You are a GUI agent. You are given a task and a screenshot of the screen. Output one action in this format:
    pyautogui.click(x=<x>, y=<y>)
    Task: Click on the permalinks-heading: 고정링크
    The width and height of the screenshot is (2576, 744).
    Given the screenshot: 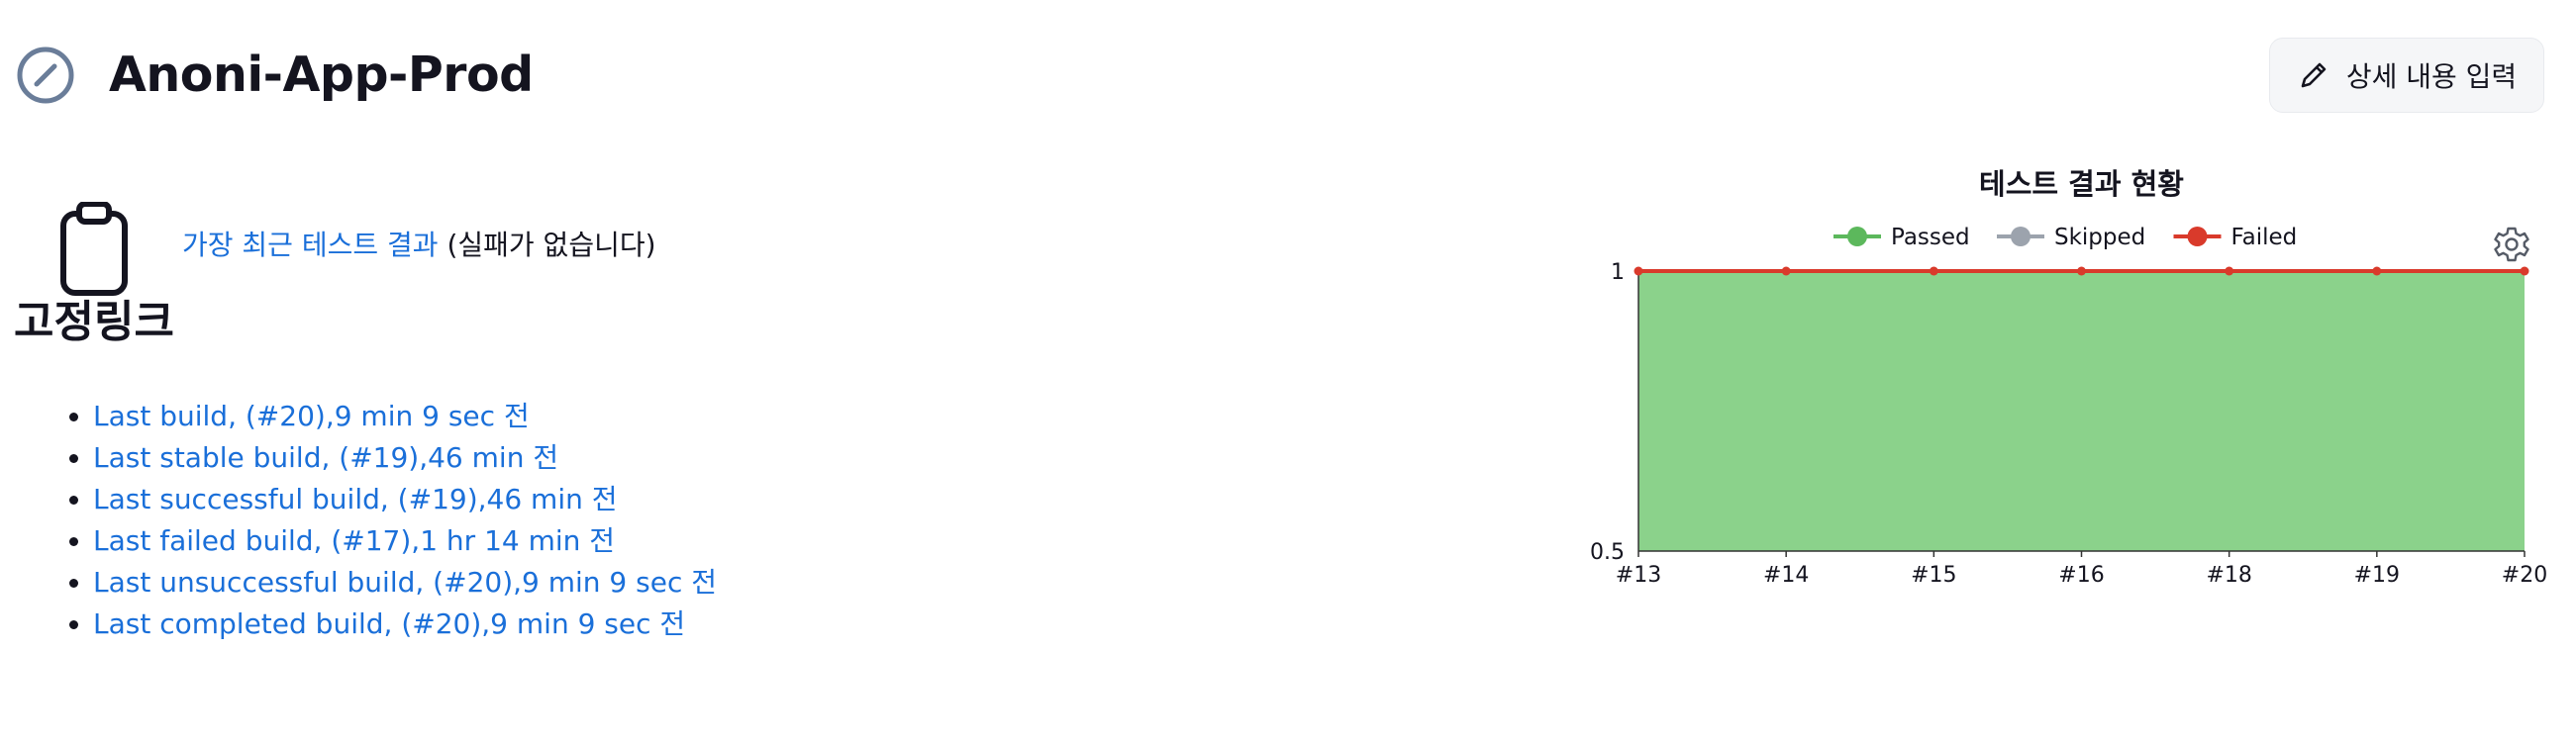 What is the action you would take?
    pyautogui.click(x=94, y=322)
    